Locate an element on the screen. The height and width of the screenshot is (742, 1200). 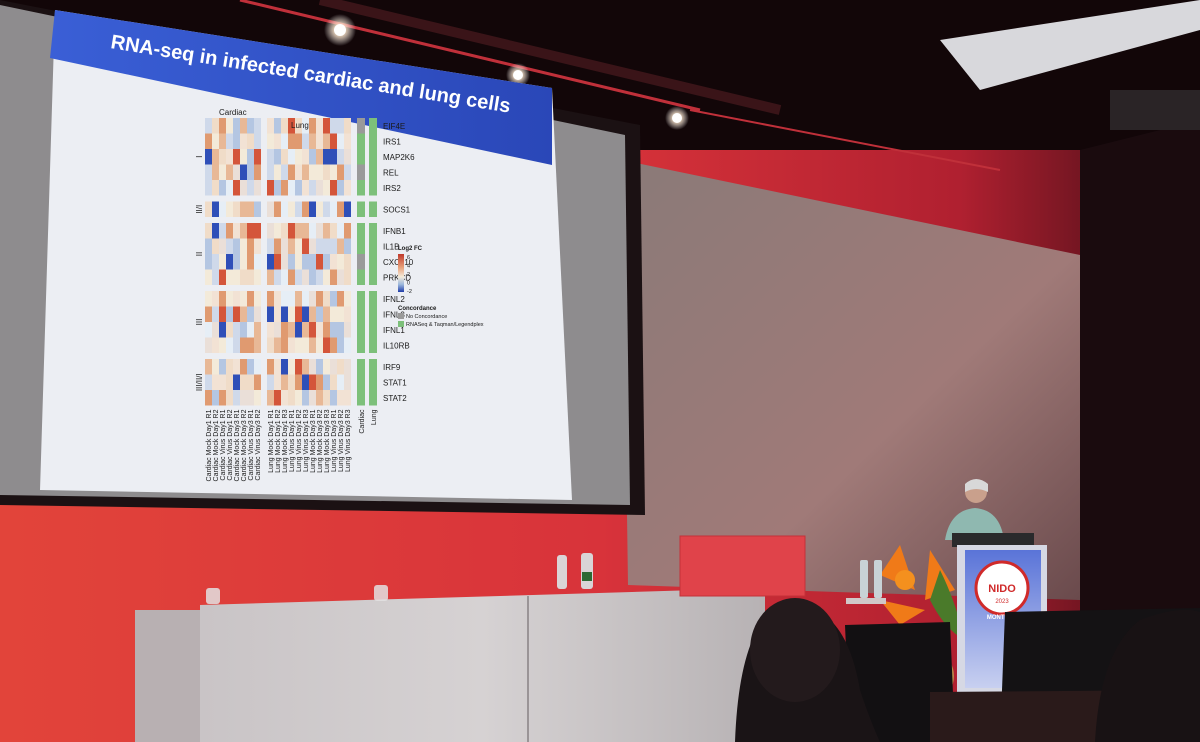
podium-logo-text: NIDO is located at coordinates (1002, 589).